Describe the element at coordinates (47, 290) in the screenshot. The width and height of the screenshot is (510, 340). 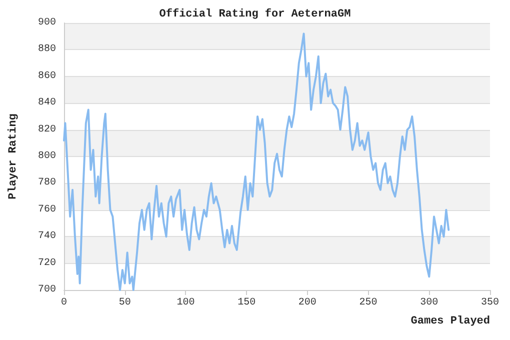
I see `y-tick-label: 700` at that location.